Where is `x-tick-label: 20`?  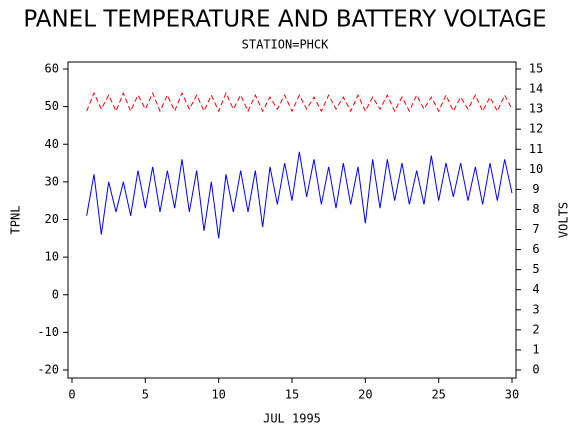
x-tick-label: 20 is located at coordinates (365, 395).